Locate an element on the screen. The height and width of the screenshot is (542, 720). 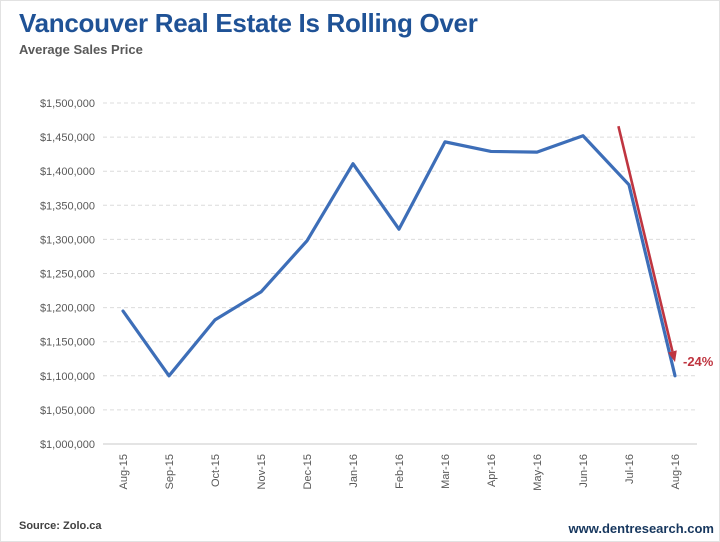
y-tick-label: $1,250,000 is located at coordinates (67, 275).